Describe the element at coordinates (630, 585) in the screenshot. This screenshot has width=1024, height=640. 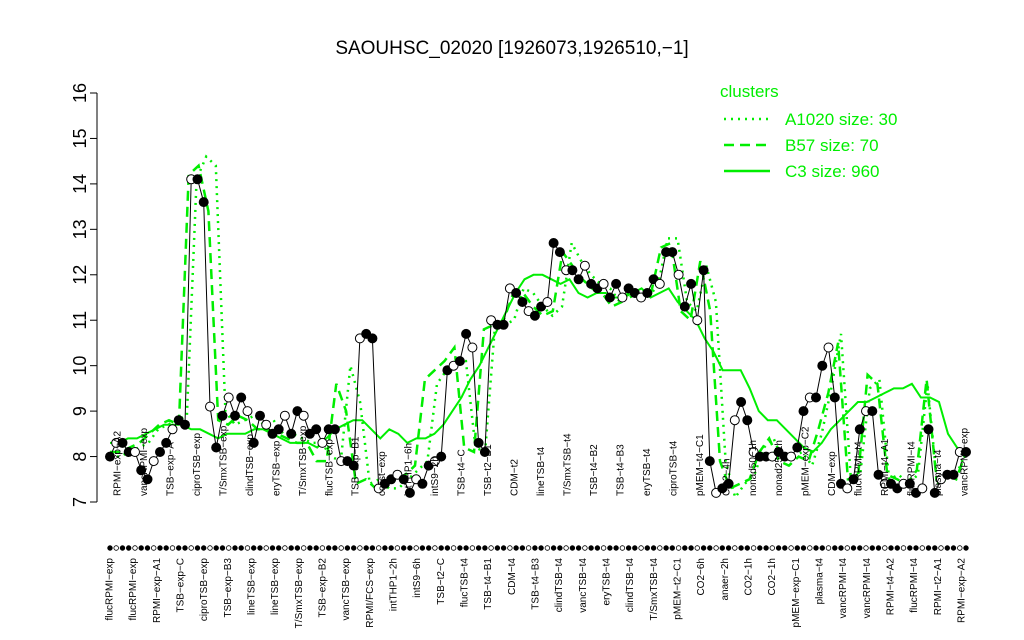
I see `bottom-label: clindTSB−t4` at that location.